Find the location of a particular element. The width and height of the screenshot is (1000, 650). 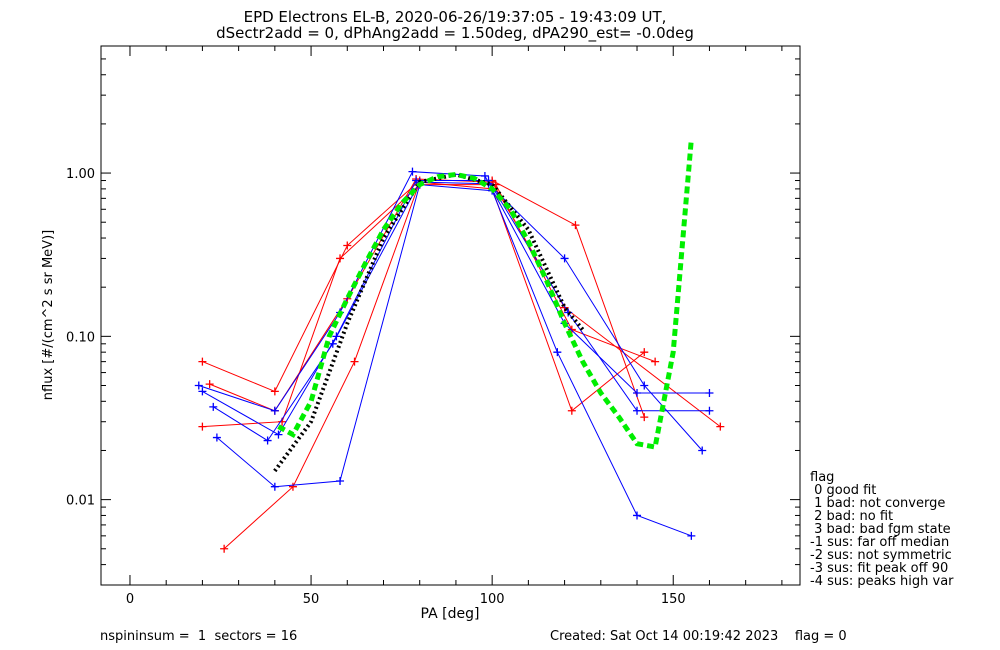

x-axis-label: PA [deg] is located at coordinates (450, 614).